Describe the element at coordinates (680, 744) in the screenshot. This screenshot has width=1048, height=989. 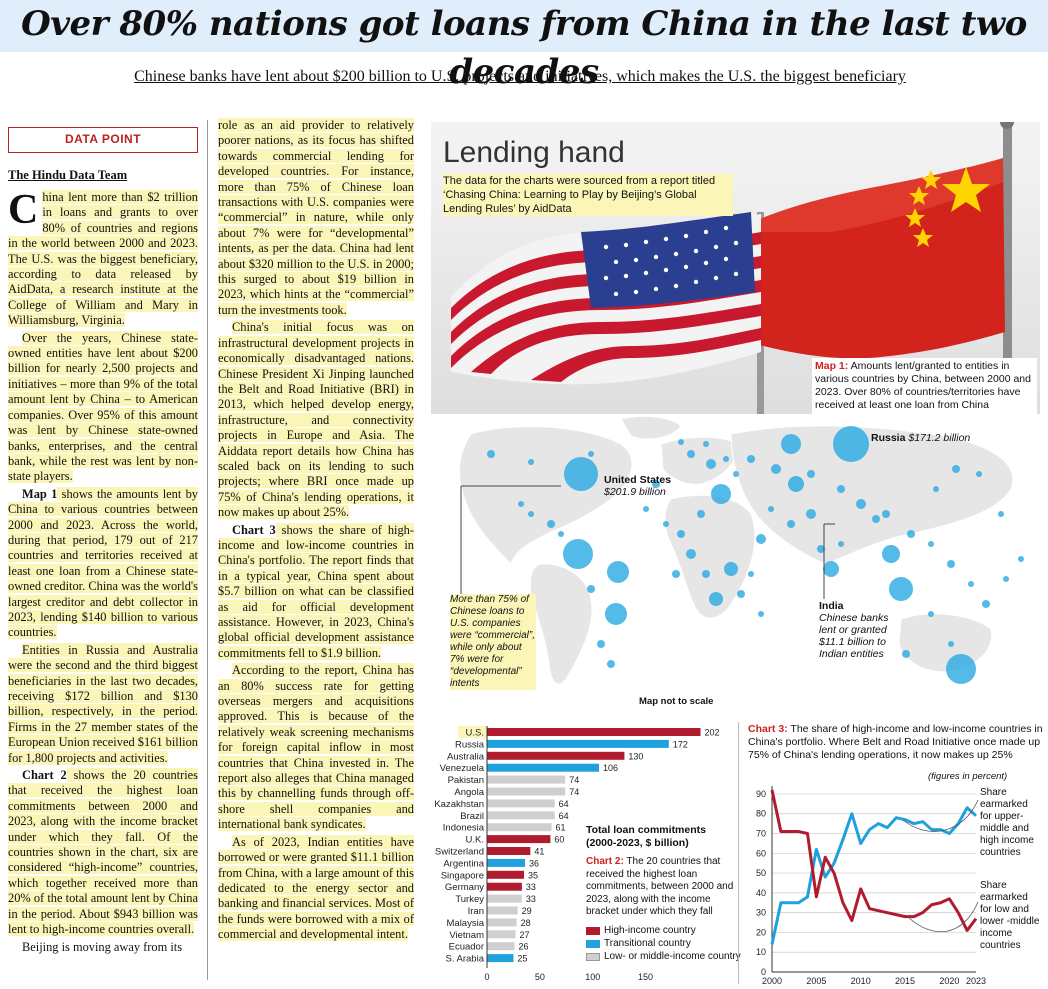
I see `bar-value-label: 172` at that location.